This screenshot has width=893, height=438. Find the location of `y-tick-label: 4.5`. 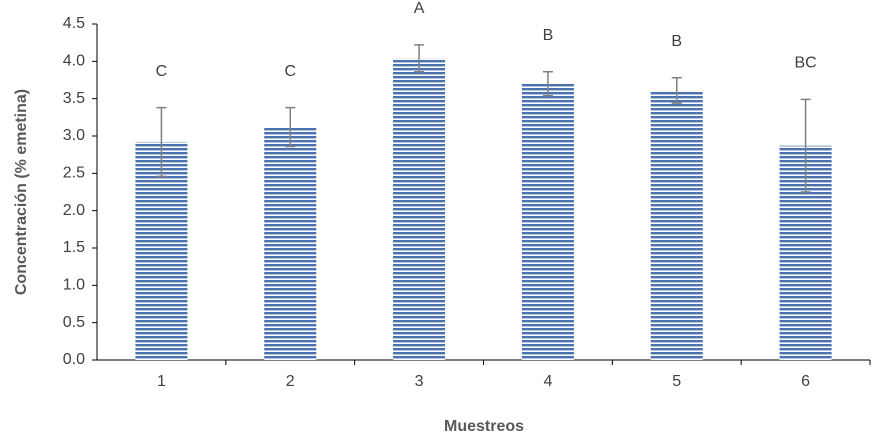

y-tick-label: 4.5 is located at coordinates (74, 23).